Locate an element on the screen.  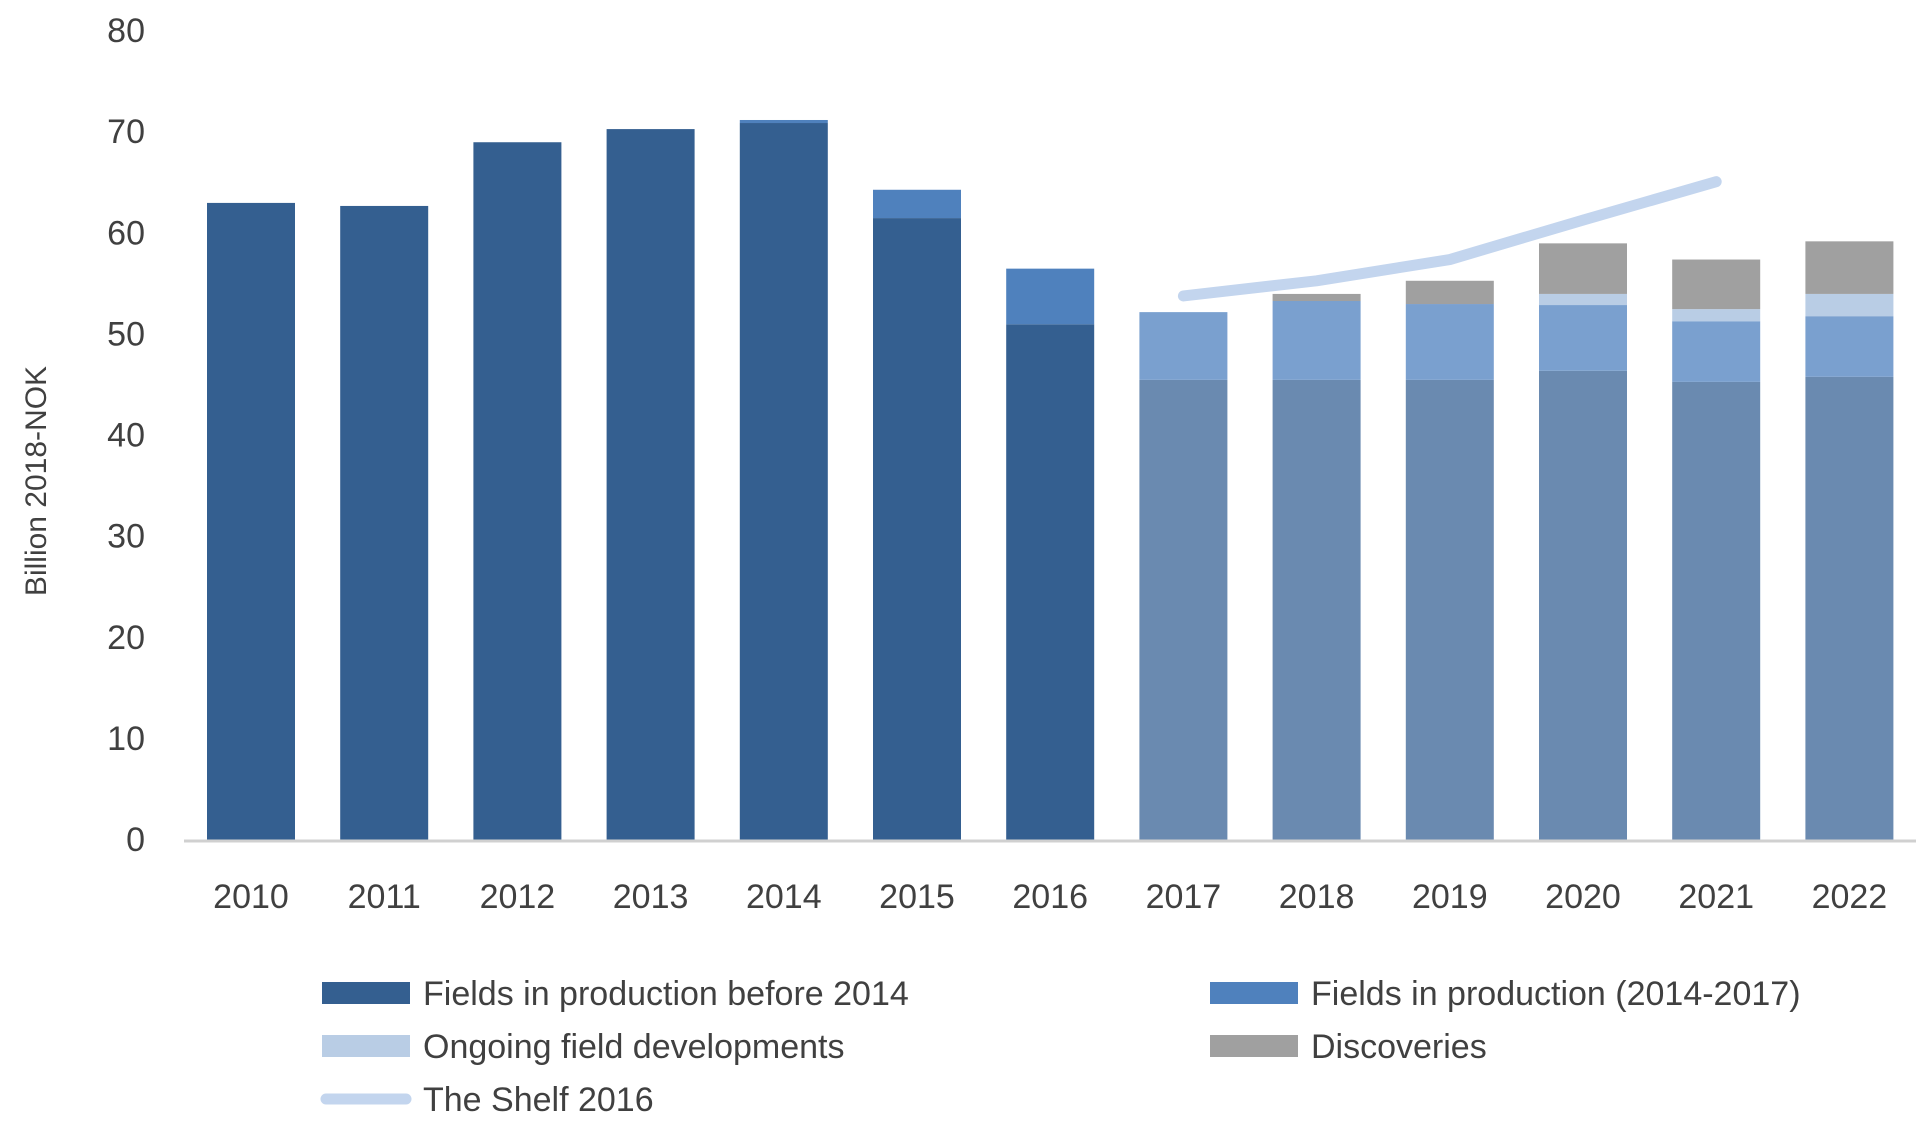
legend-label: Fields in production (2014-2017) is located at coordinates (1556, 994).